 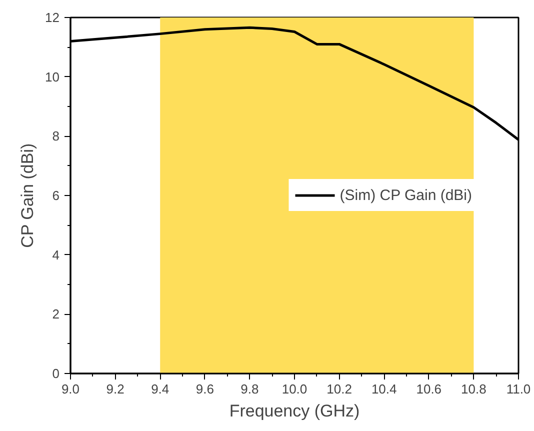 I want to click on x-tick-label: 9.6, so click(x=205, y=389).